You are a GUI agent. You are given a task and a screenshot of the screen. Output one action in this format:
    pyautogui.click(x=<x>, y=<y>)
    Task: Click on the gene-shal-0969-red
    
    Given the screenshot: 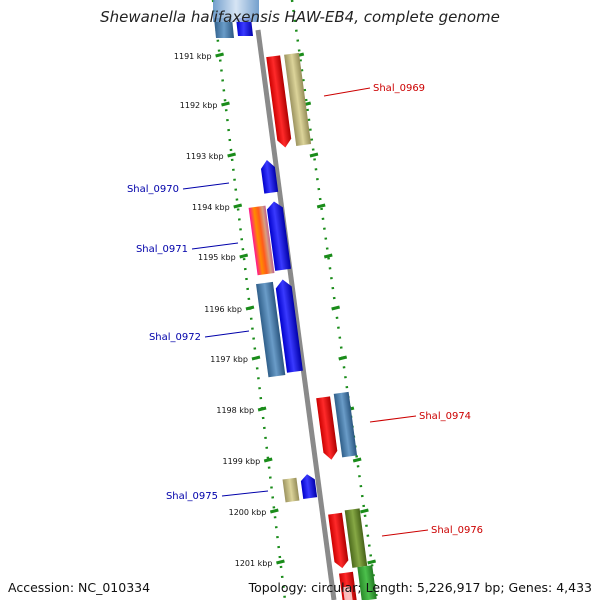 What is the action you would take?
    pyautogui.click(x=279, y=101)
    